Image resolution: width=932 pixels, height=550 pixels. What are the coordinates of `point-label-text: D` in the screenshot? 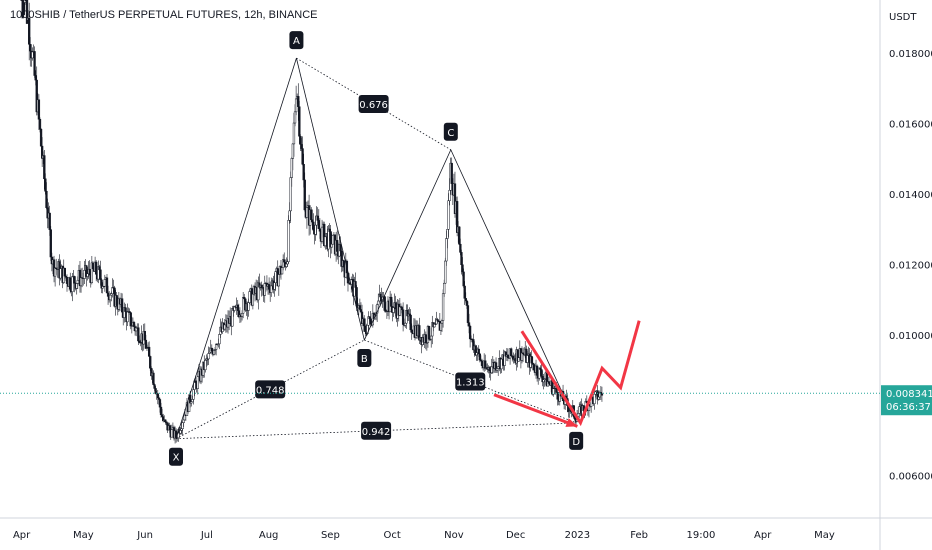 It's located at (576, 442).